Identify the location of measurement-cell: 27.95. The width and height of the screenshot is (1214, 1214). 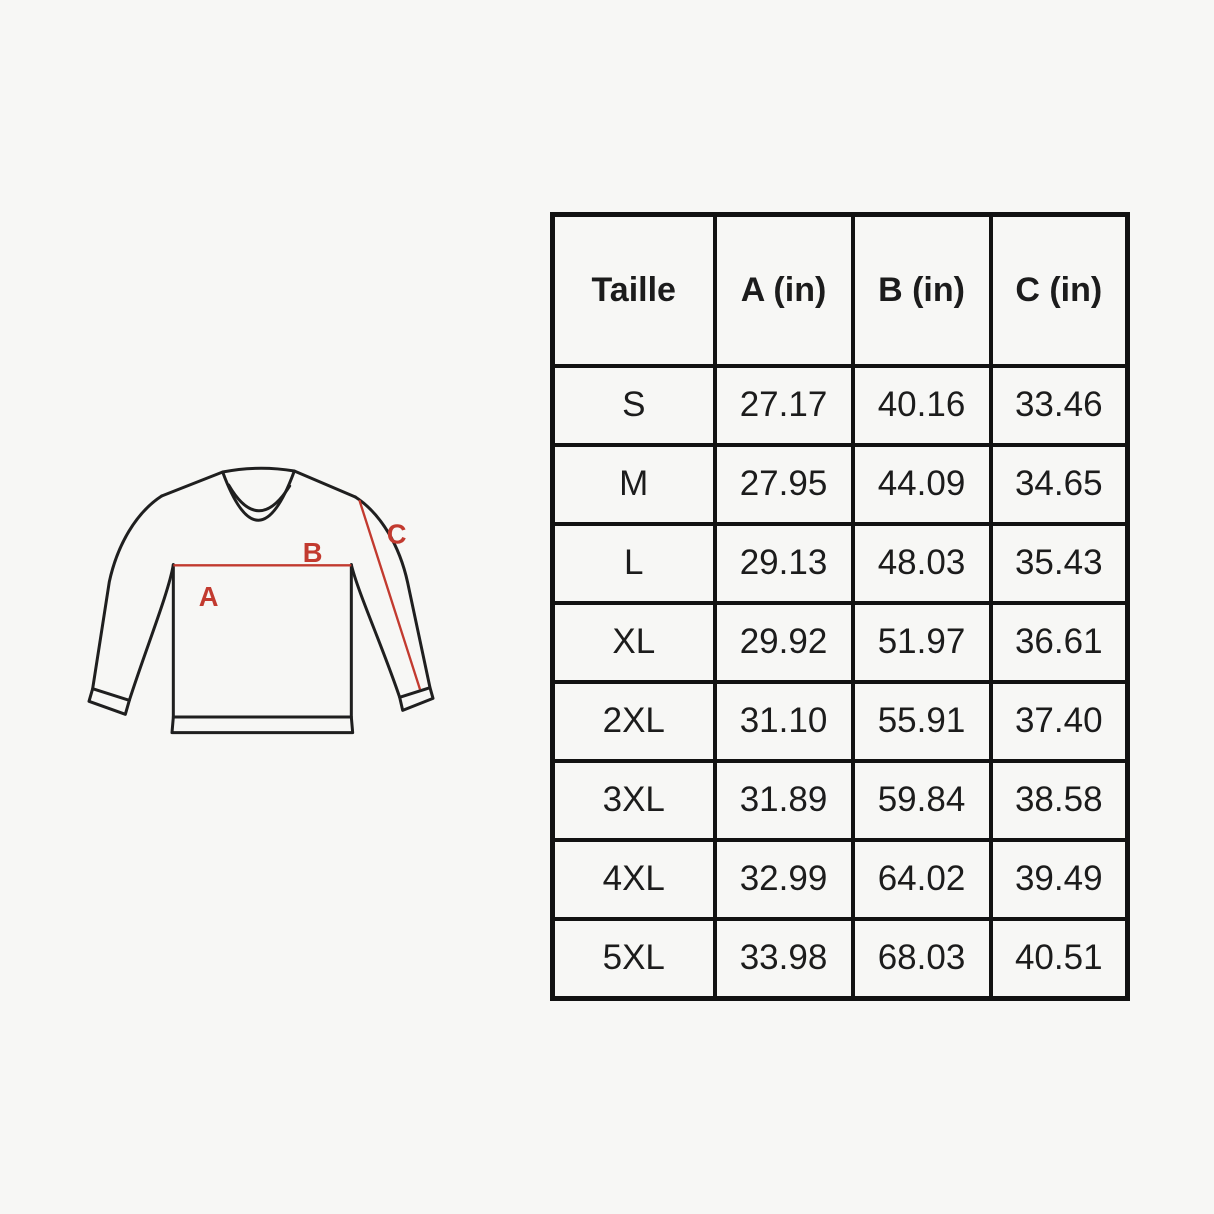
(783, 484).